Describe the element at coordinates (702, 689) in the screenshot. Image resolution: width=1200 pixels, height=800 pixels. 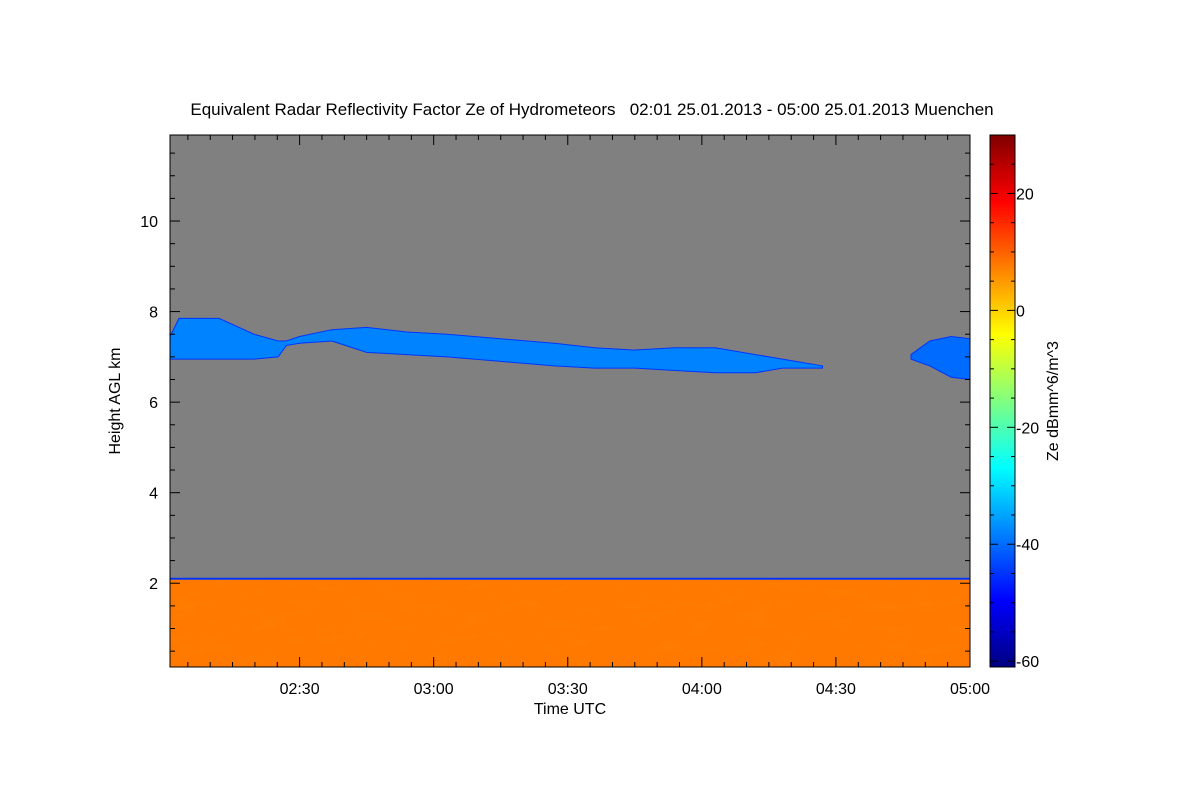
I see `x-tick-label: 04:00` at that location.